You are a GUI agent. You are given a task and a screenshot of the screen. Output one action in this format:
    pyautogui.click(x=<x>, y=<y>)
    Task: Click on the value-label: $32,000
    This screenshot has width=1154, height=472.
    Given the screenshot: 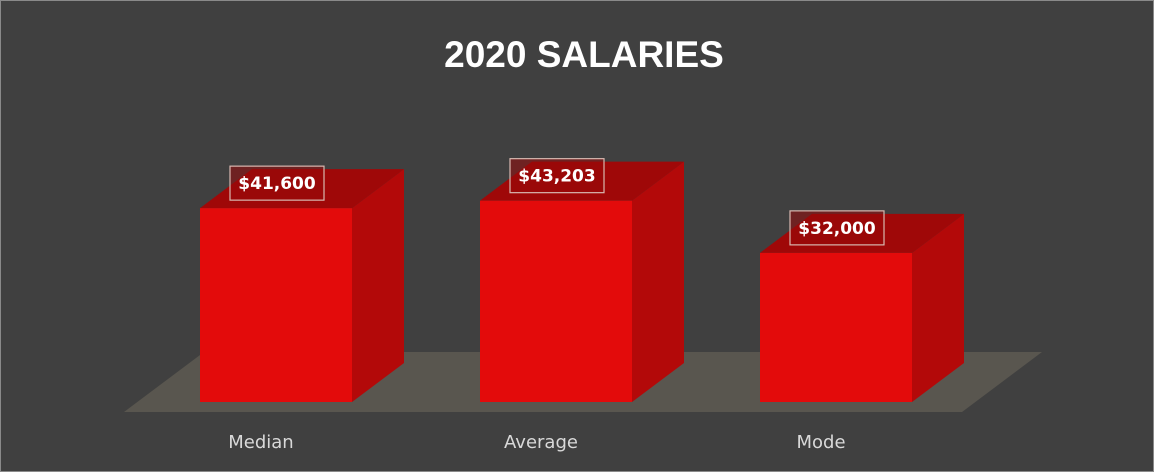 What is the action you would take?
    pyautogui.click(x=837, y=229)
    